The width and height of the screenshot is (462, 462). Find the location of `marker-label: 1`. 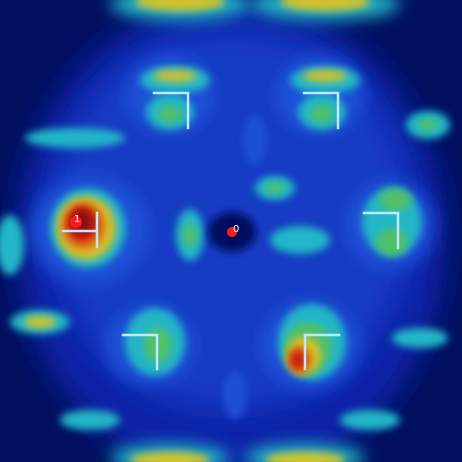

marker-label: 1 is located at coordinates (77, 219).